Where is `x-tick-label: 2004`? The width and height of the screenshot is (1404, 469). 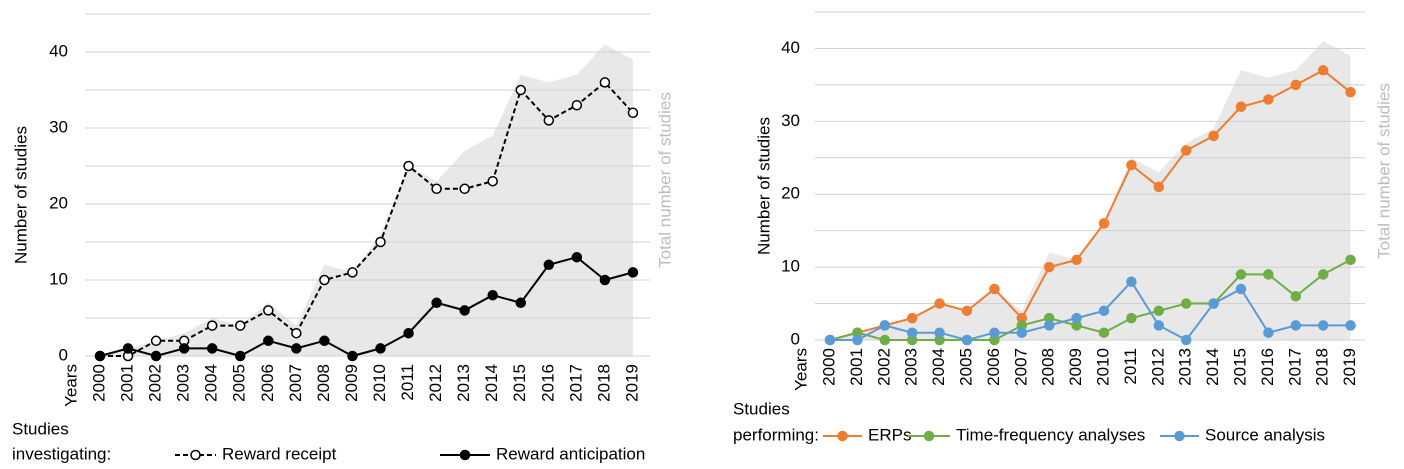 x-tick-label: 2004 is located at coordinates (211, 383).